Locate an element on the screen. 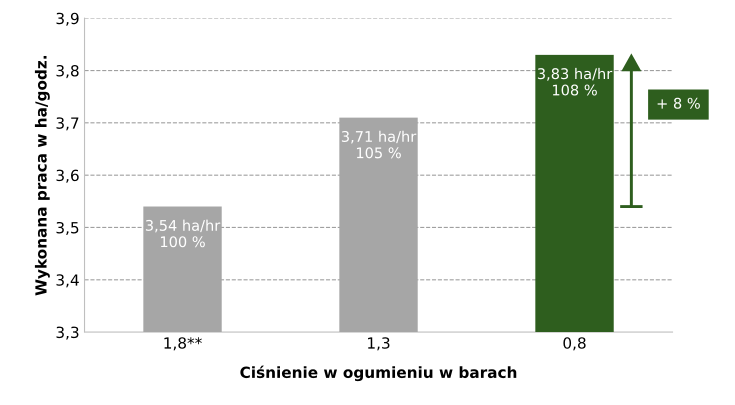 Image resolution: width=735 pixels, height=405 pixels. x-axis-title: Ciśnienie w ogumieniu w barach is located at coordinates (378, 374).